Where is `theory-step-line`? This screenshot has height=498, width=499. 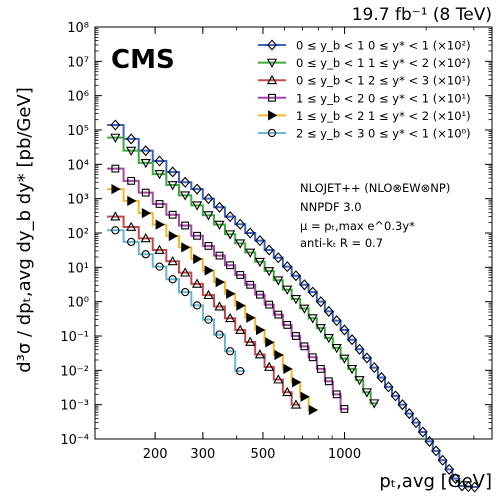
theory-step-line is located at coordinates (176, 301).